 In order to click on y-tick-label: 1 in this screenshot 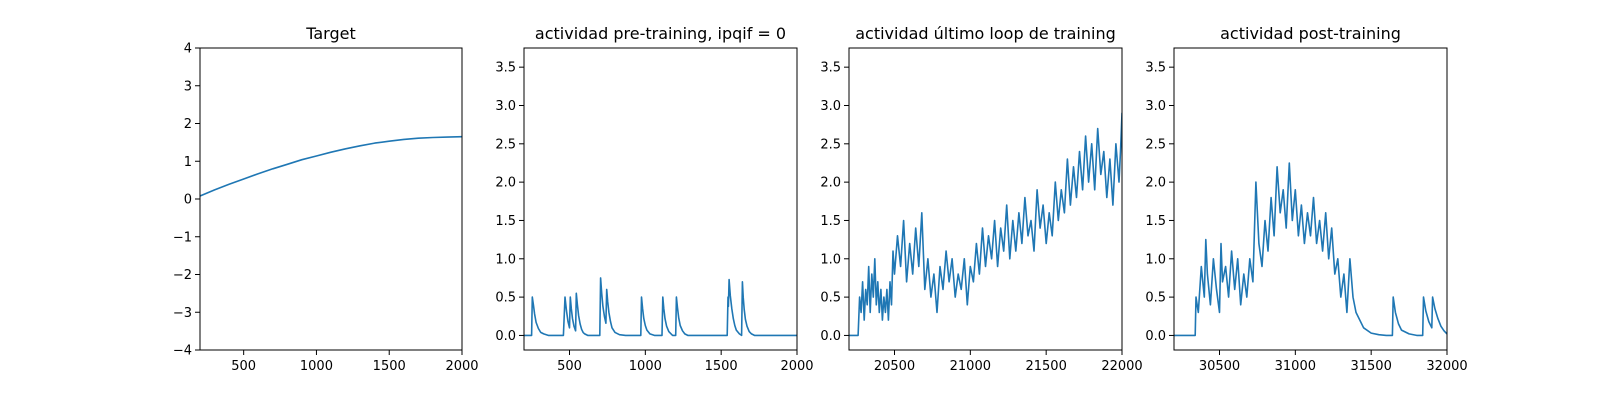, I will do `click(188, 162)`.